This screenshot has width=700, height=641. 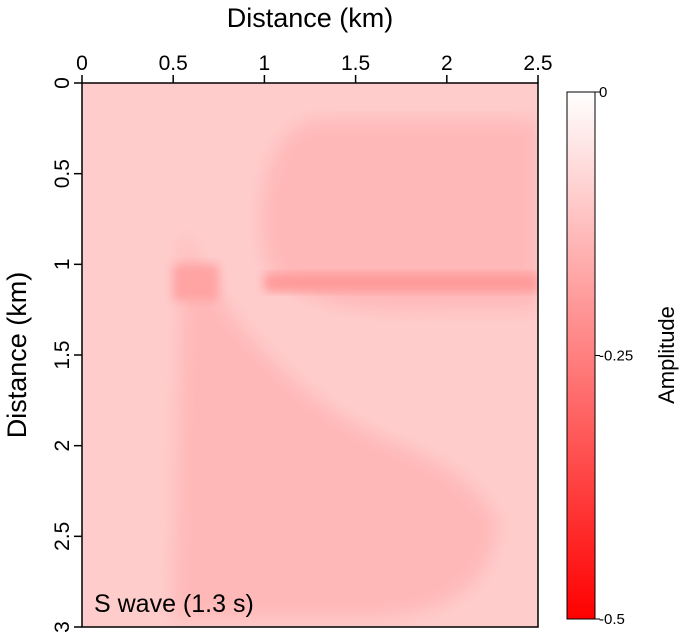 What do you see at coordinates (581, 355) in the screenshot?
I see `colorbar` at bounding box center [581, 355].